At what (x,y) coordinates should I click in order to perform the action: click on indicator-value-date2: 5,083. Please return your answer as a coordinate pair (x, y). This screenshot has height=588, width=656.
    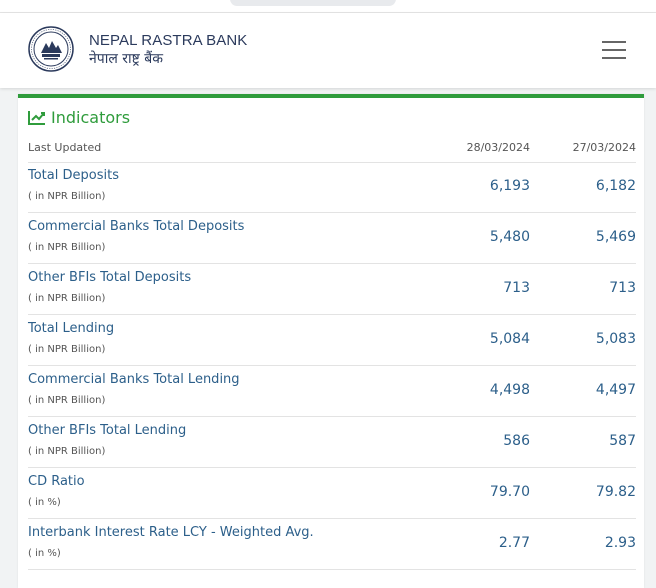
    Looking at the image, I should click on (615, 339).